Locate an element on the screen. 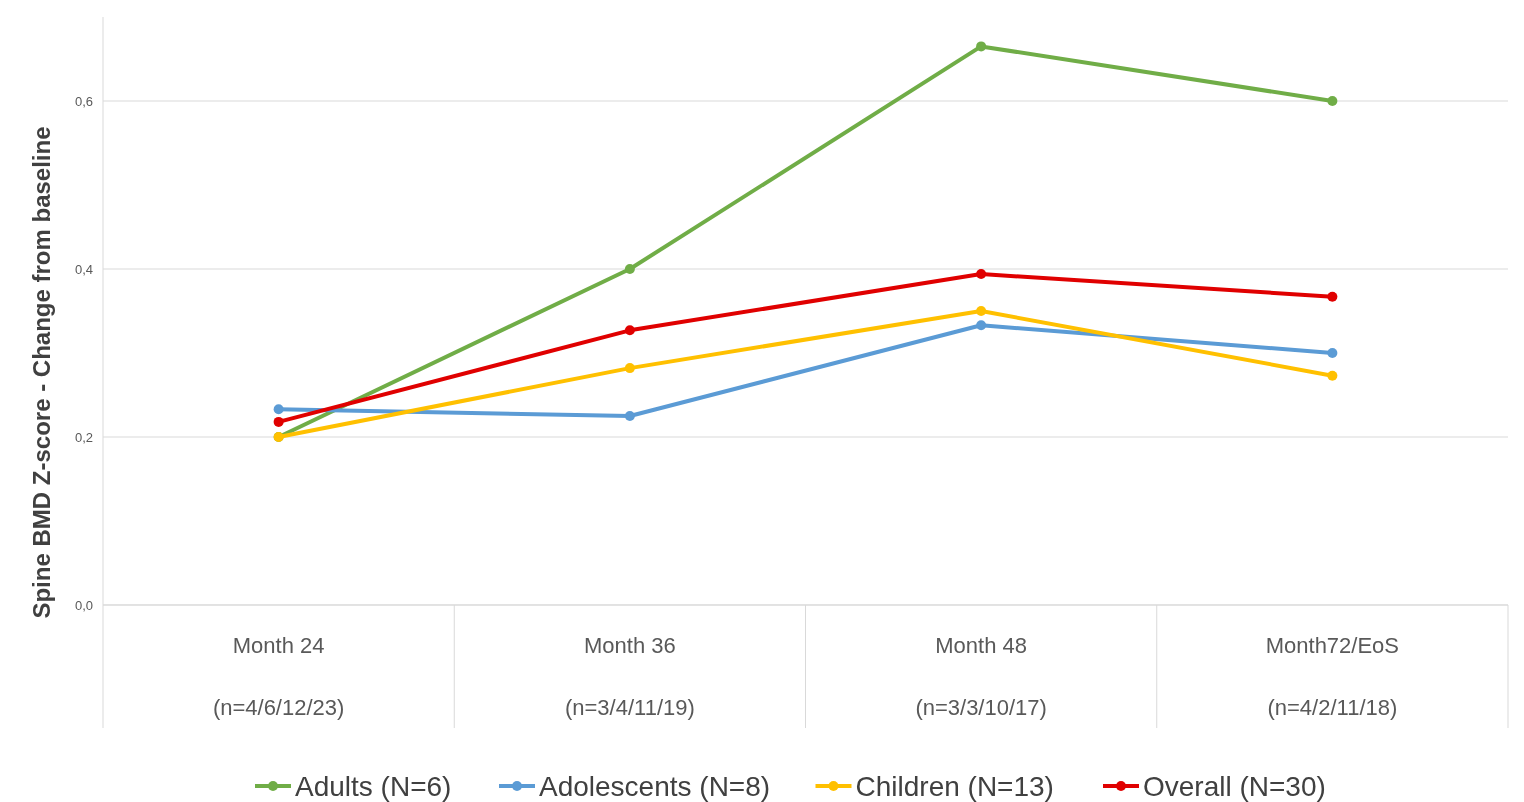  y-tick-label: 0,0 is located at coordinates (83, 605).